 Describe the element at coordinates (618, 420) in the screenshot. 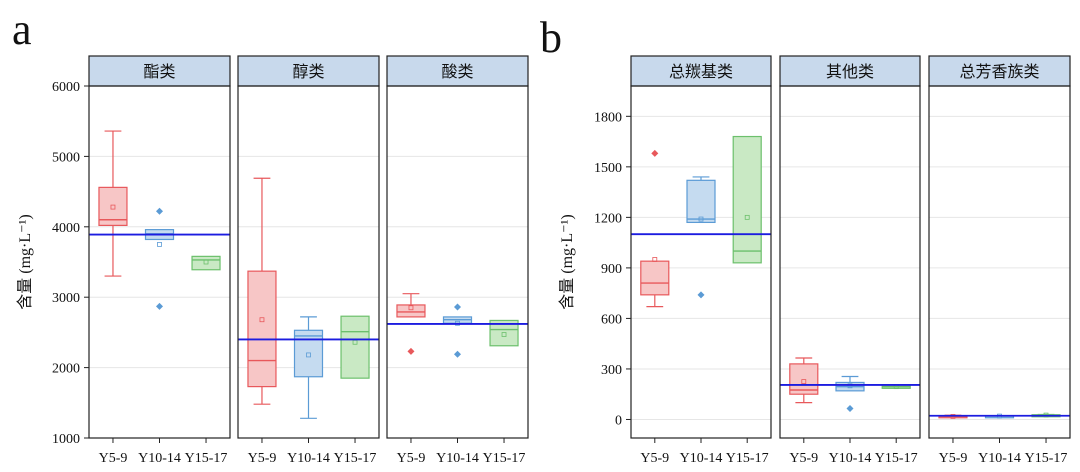

I see `y-tick-label: 0` at that location.